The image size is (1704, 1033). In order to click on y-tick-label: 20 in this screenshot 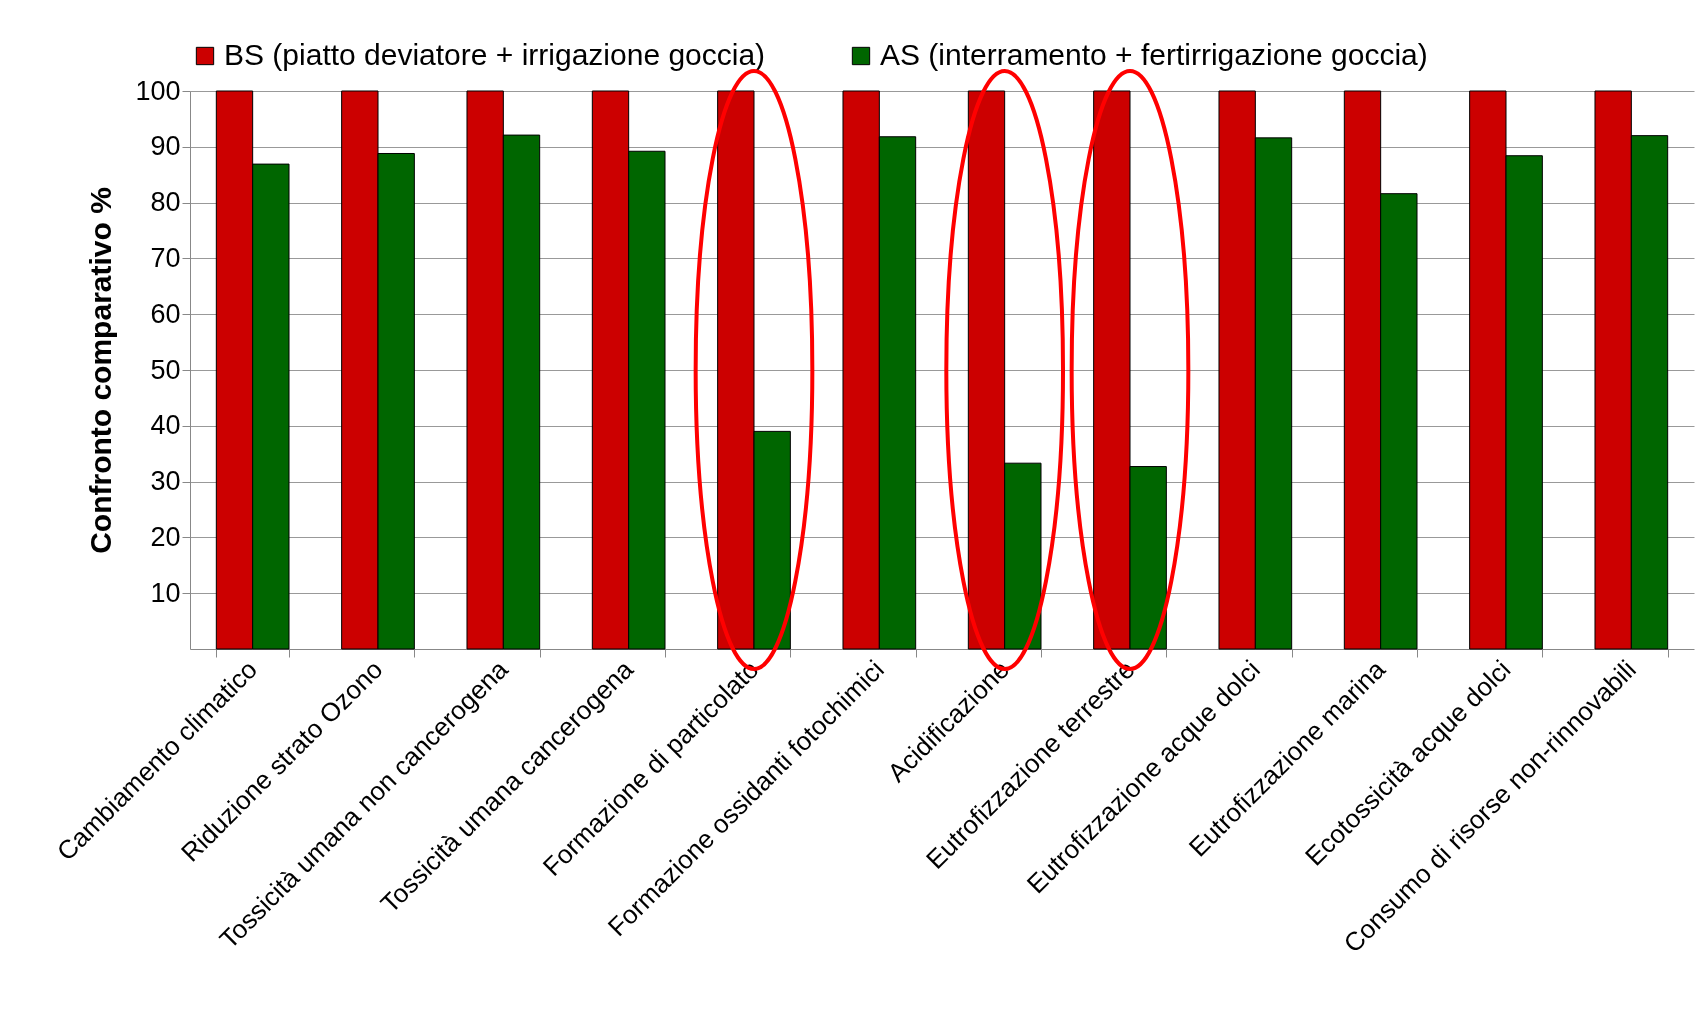, I will do `click(165, 536)`.